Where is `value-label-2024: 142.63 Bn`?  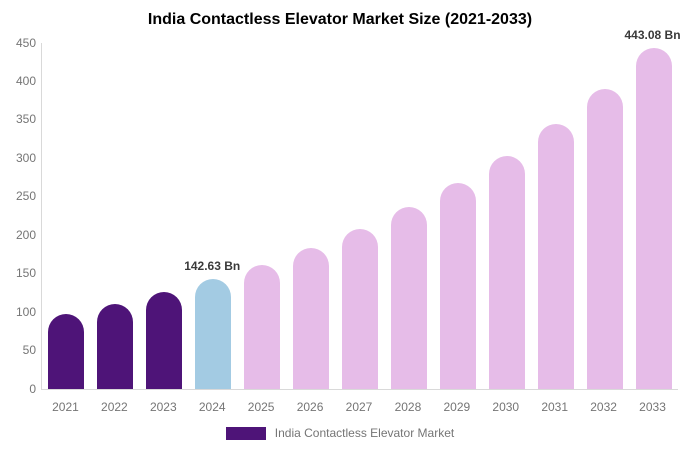
value-label-2024: 142.63 Bn is located at coordinates (212, 266).